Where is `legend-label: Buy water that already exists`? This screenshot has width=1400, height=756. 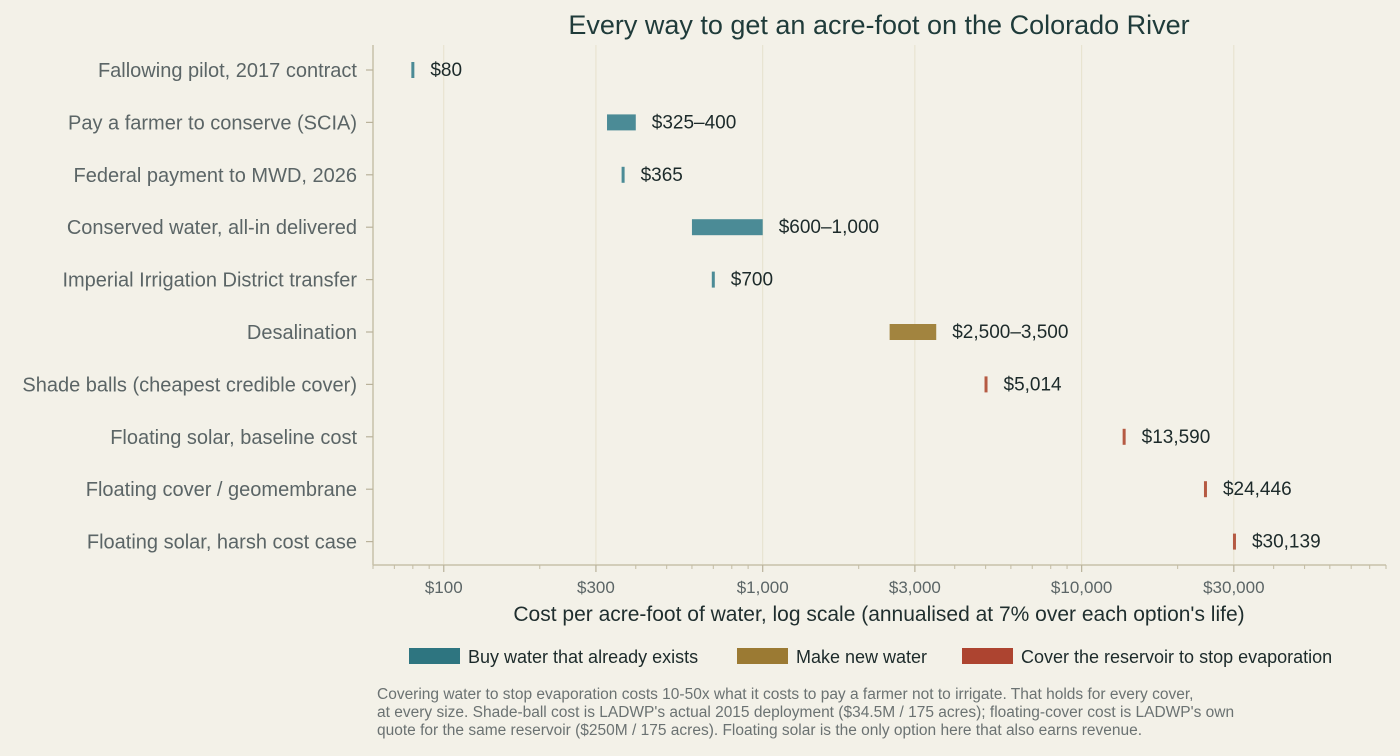 legend-label: Buy water that already exists is located at coordinates (583, 657).